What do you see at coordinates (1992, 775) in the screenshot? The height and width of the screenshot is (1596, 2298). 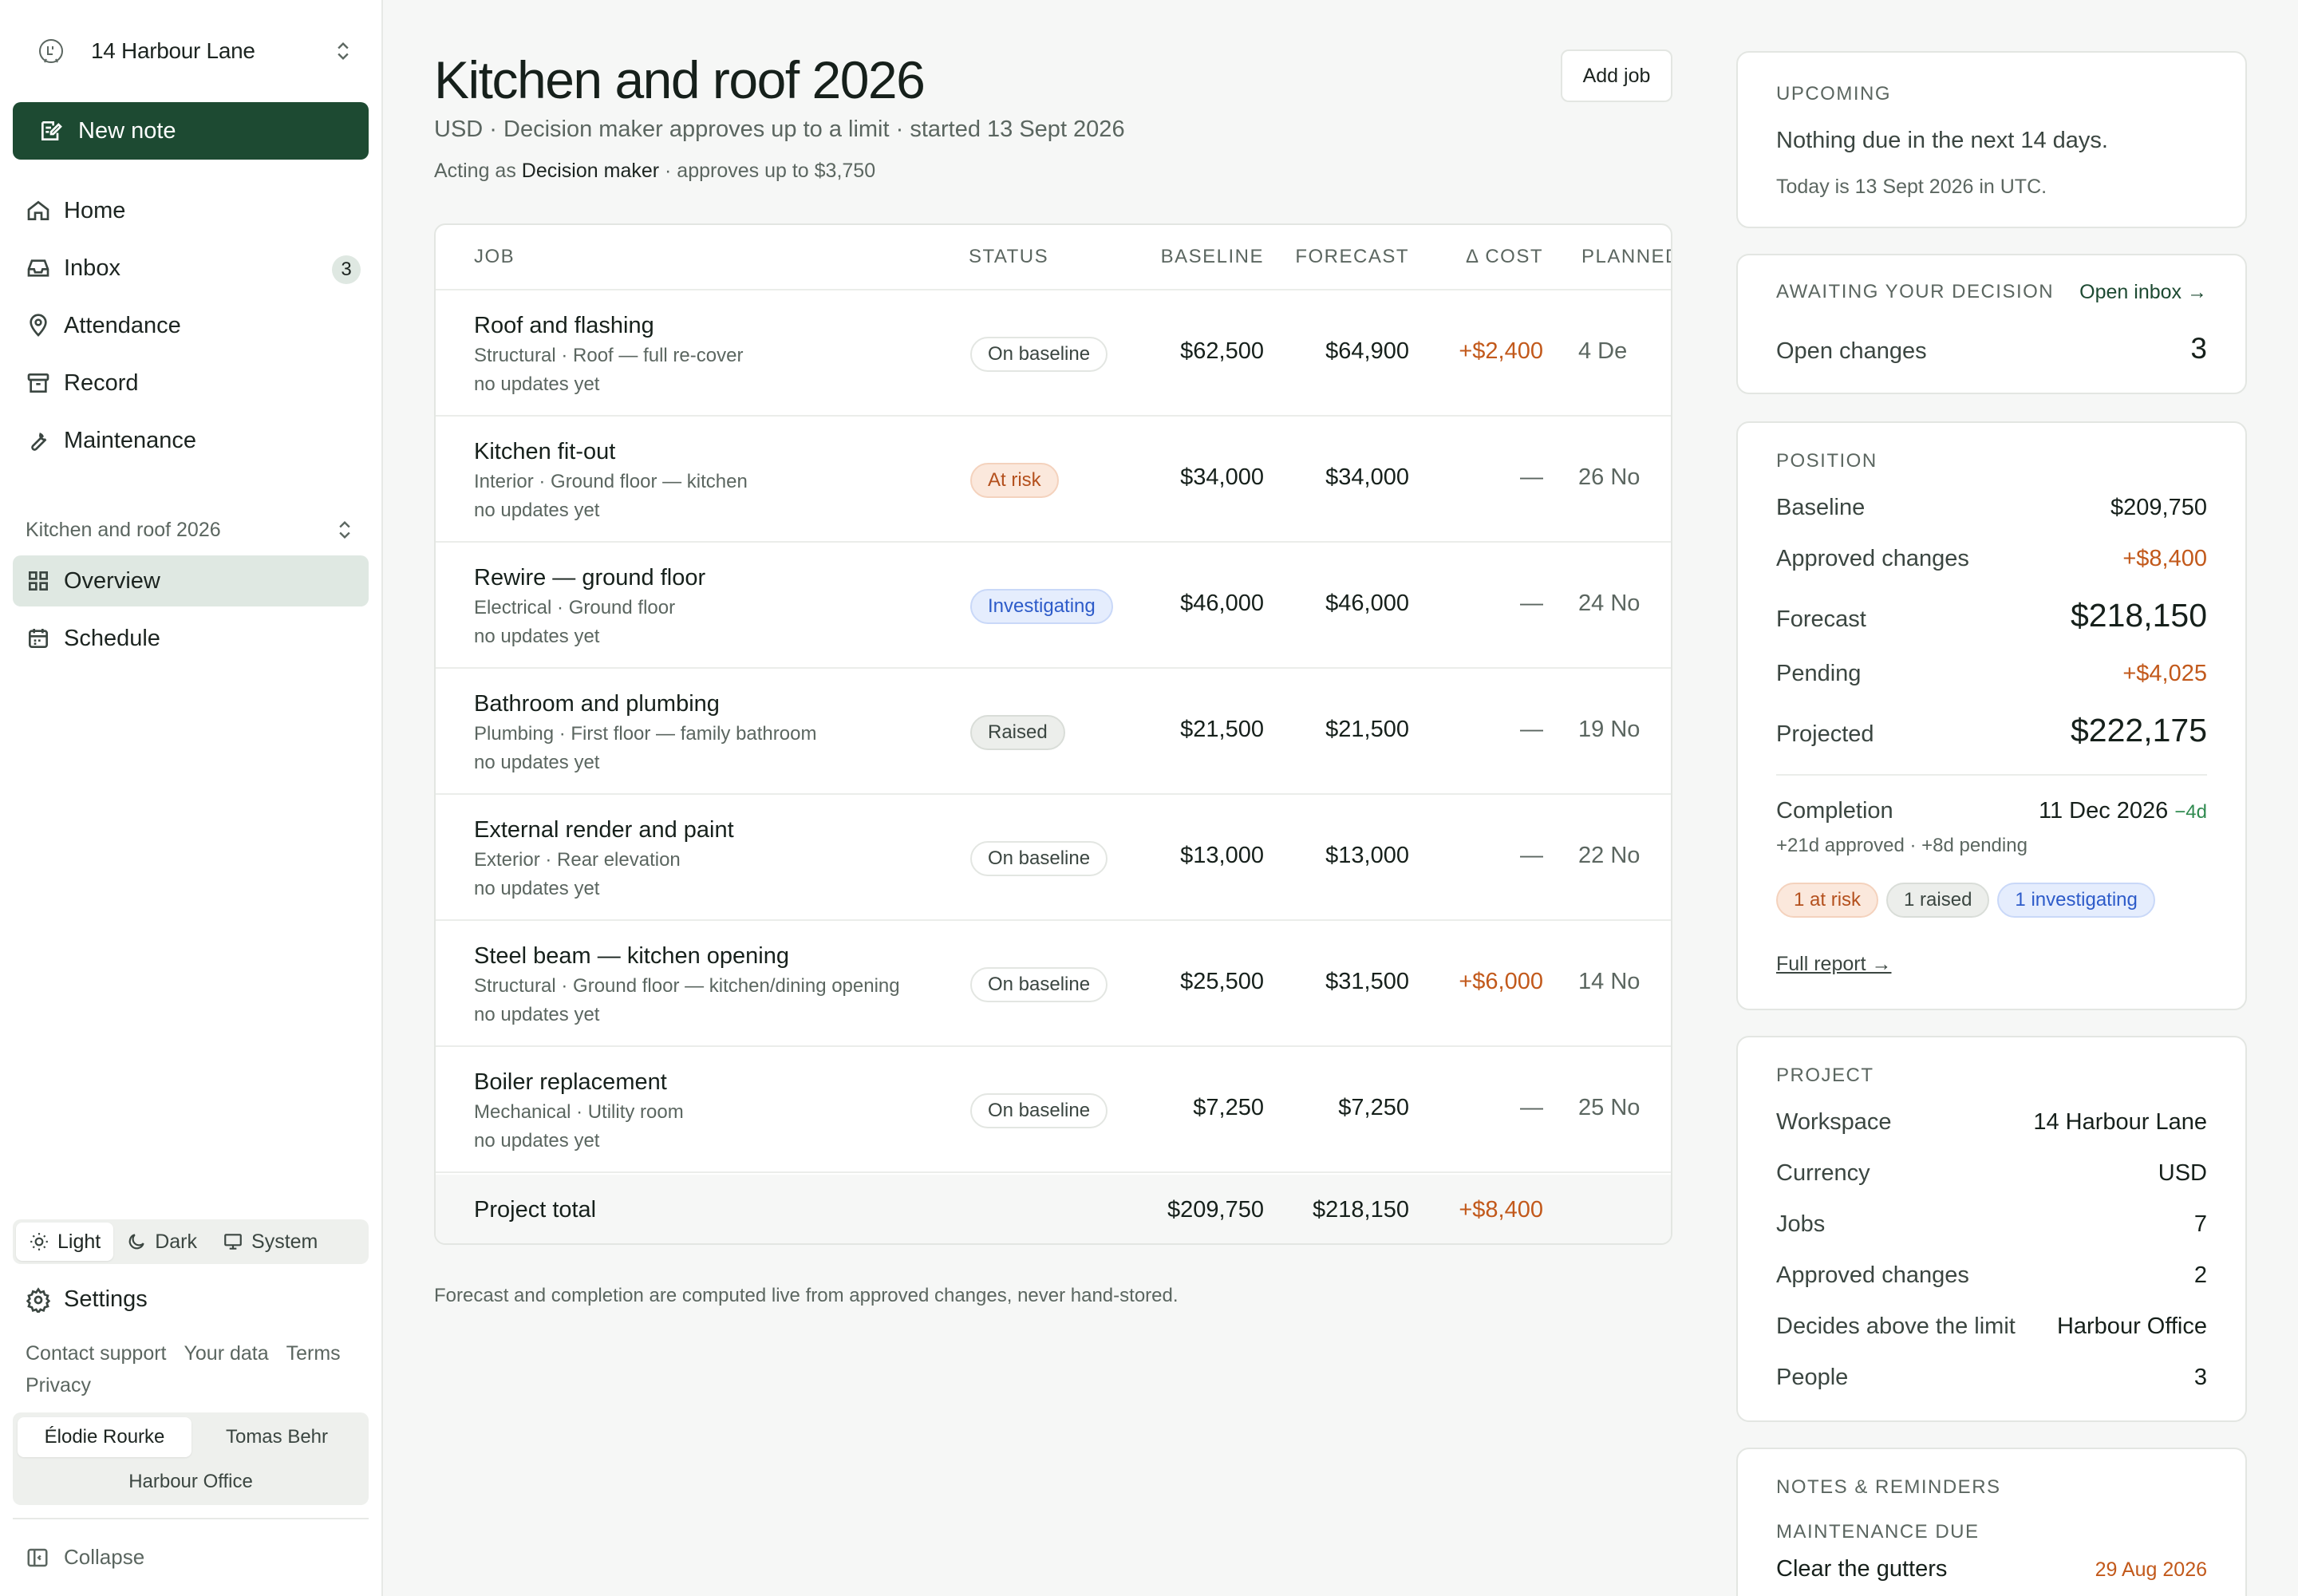 I see `divider` at bounding box center [1992, 775].